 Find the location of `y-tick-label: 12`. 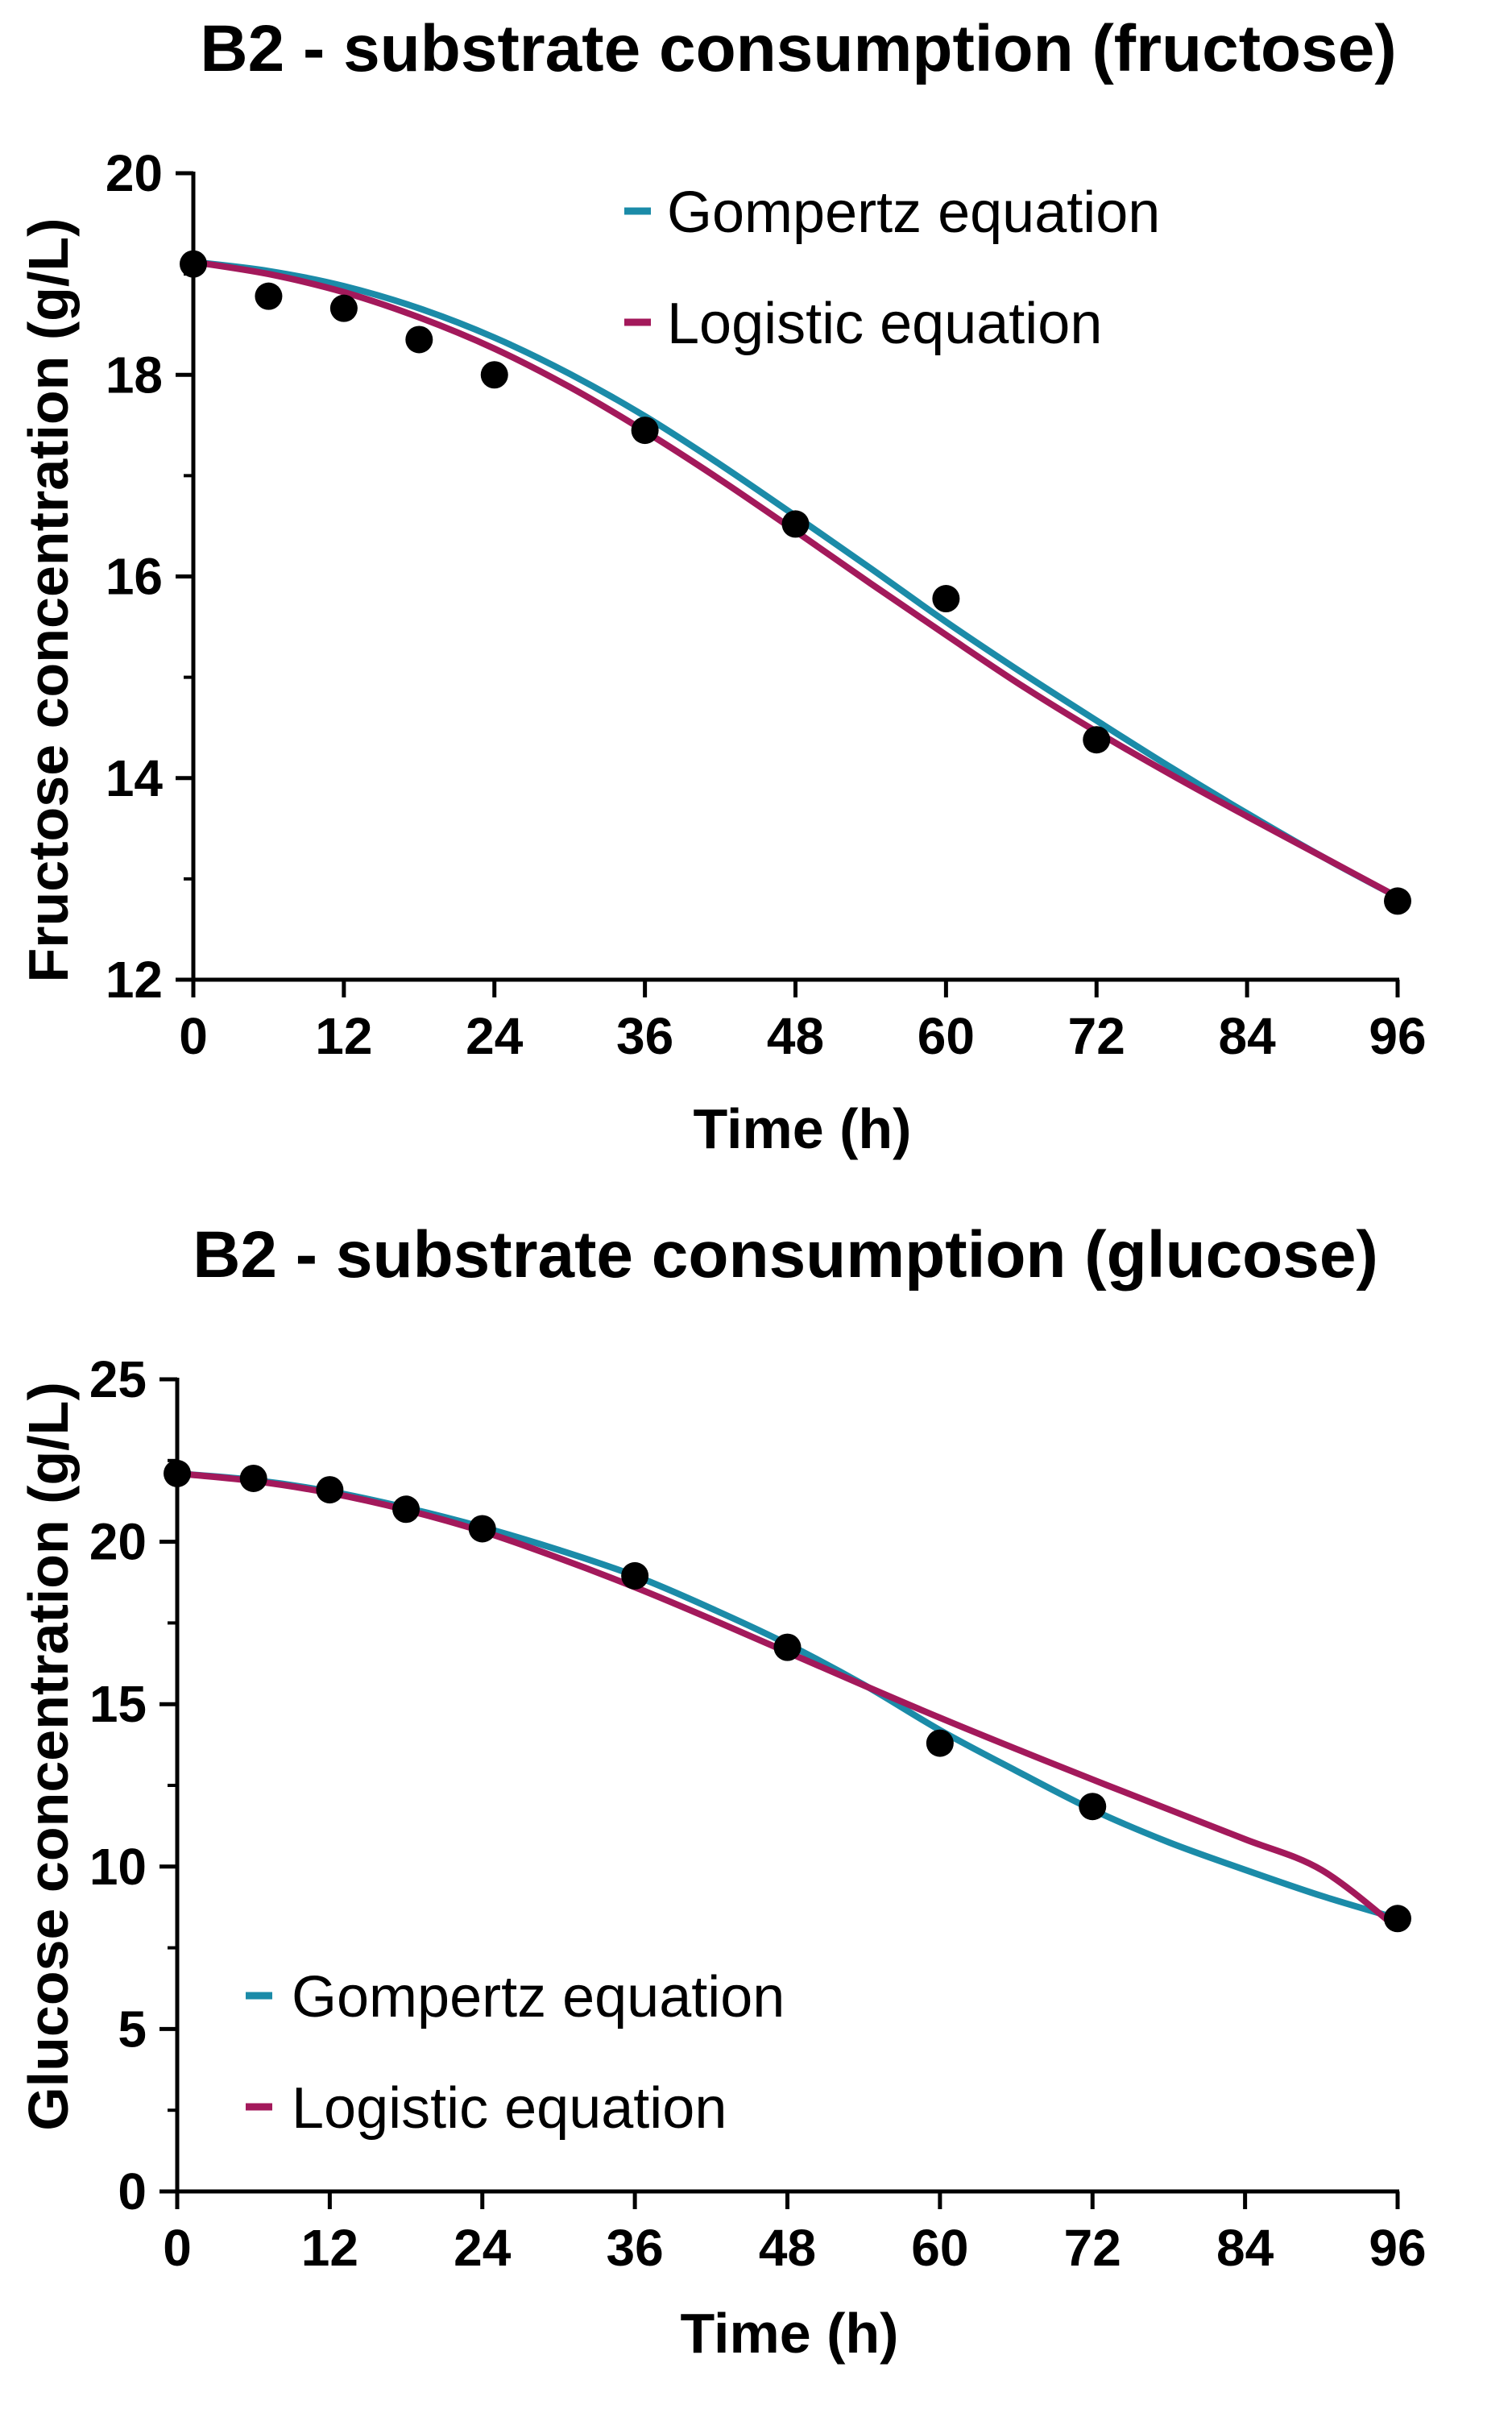

y-tick-label: 12 is located at coordinates (134, 980).